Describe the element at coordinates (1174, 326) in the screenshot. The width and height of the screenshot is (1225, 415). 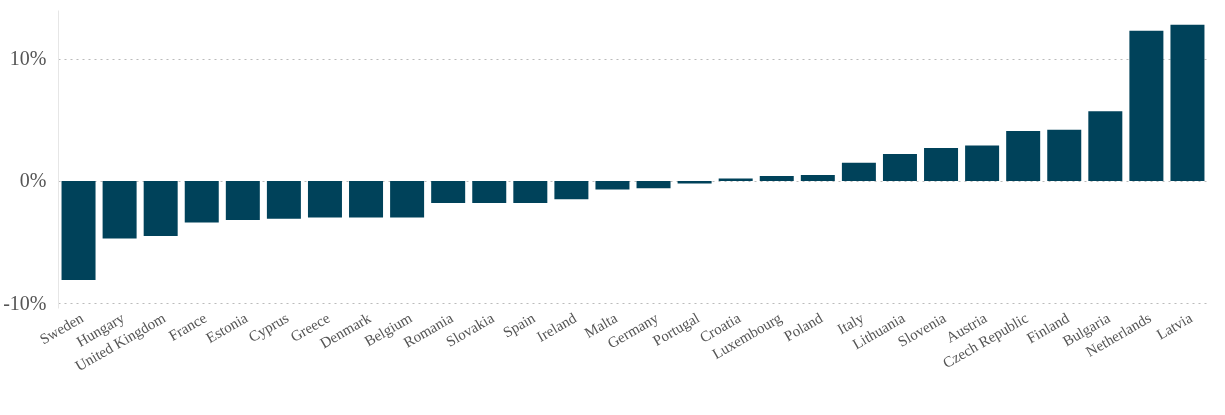
I see `x-tick-label: Latvia` at that location.